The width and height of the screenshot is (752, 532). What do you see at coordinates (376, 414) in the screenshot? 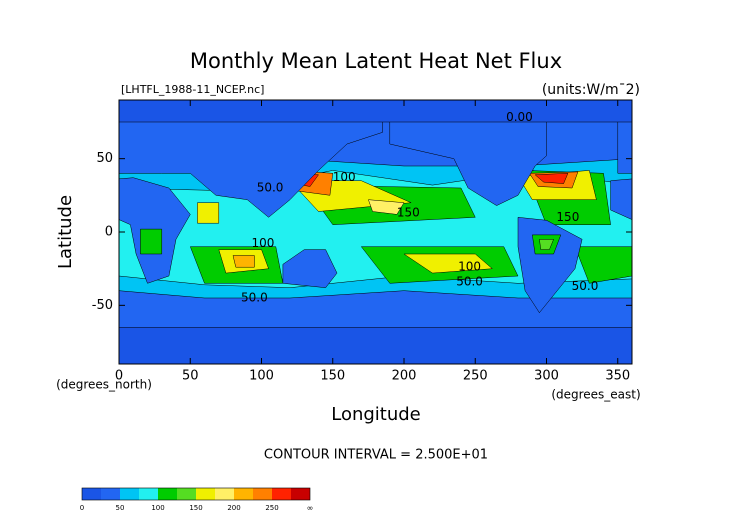
I see `x-axis-label: Longitude` at bounding box center [376, 414].